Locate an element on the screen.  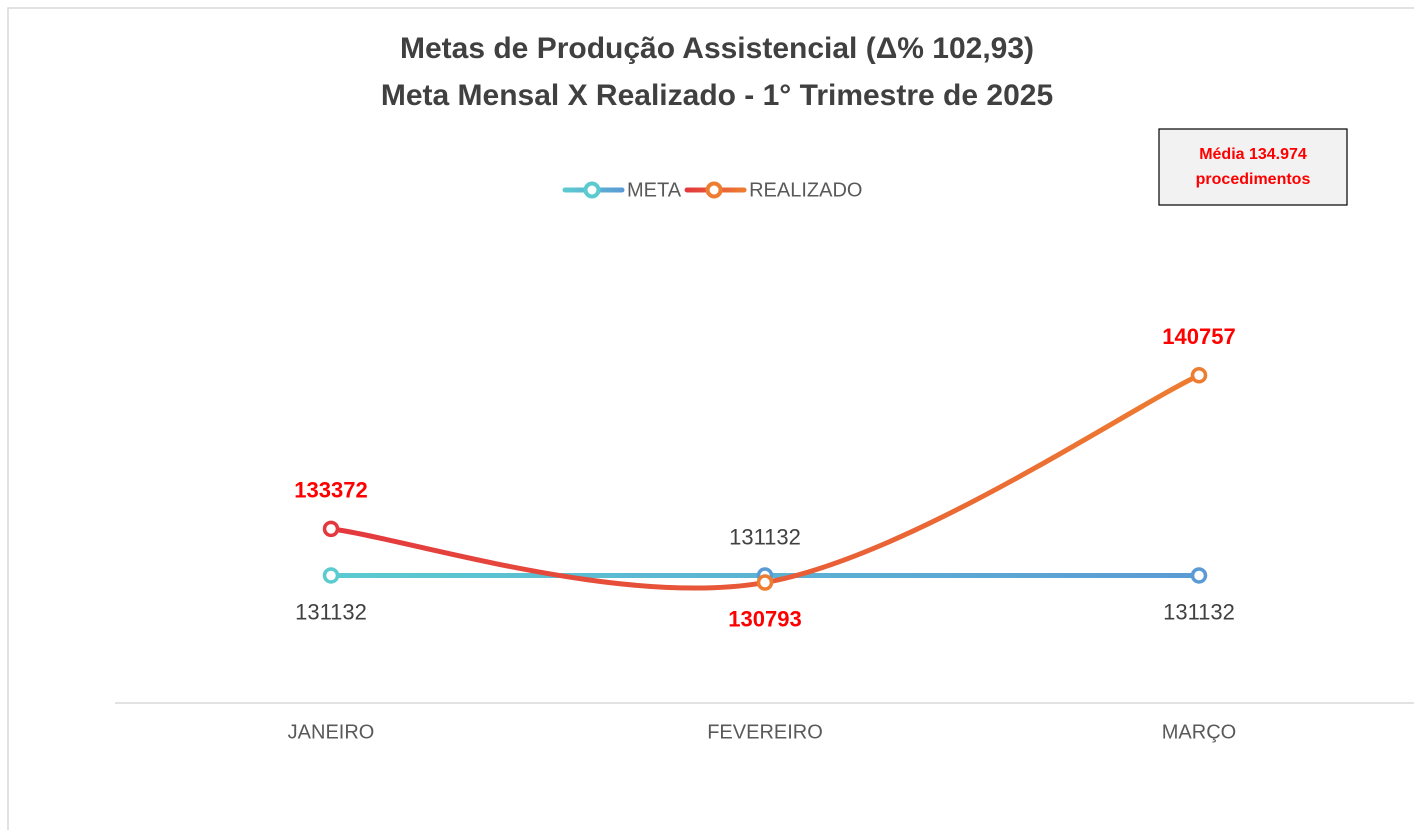
legend-label: META is located at coordinates (654, 190).